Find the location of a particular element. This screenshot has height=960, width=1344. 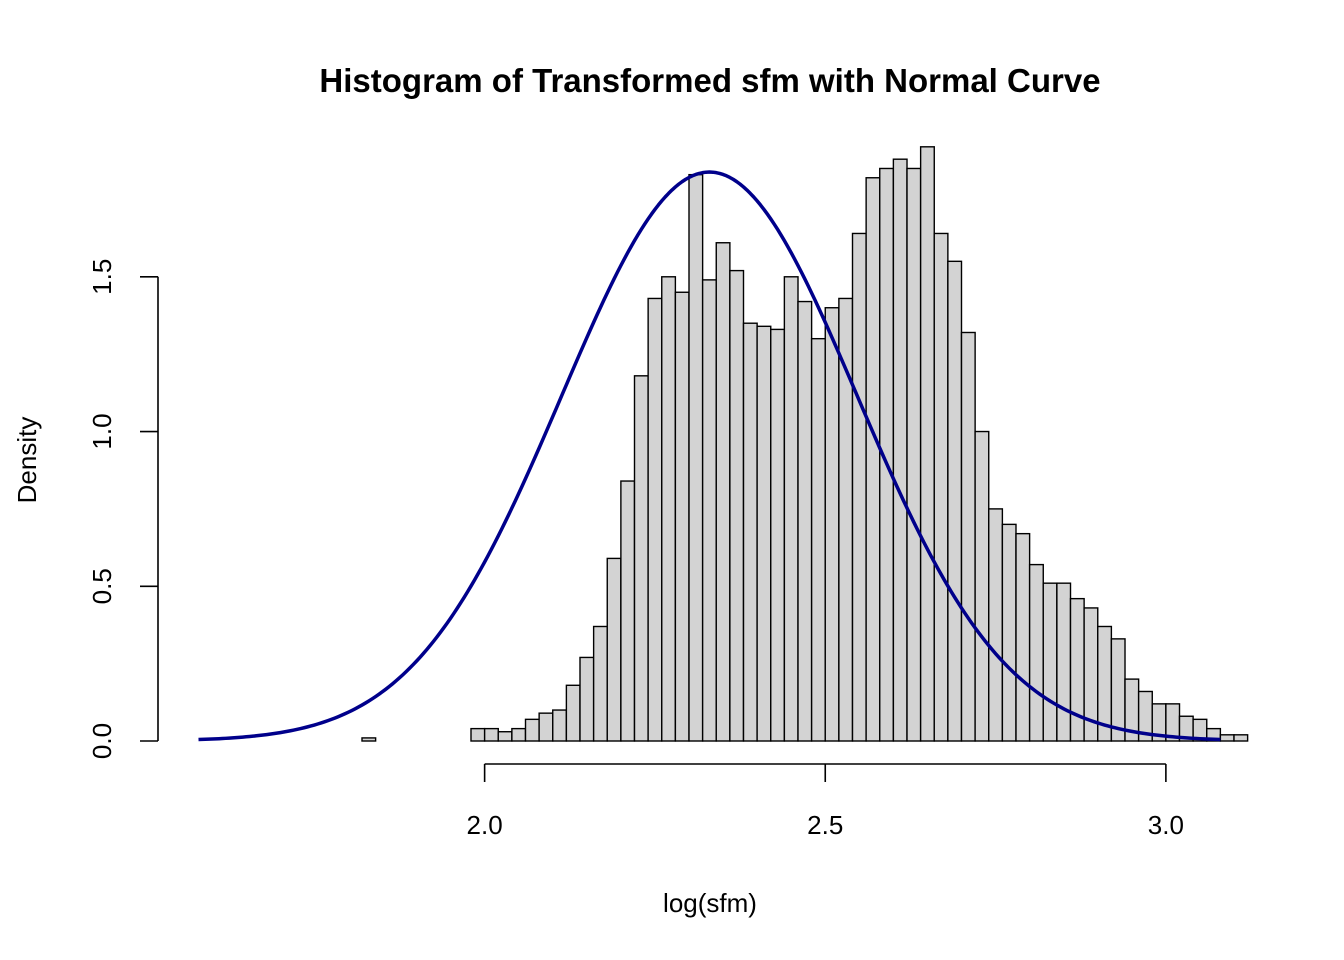

x-tick-label: 2.0 is located at coordinates (485, 825).